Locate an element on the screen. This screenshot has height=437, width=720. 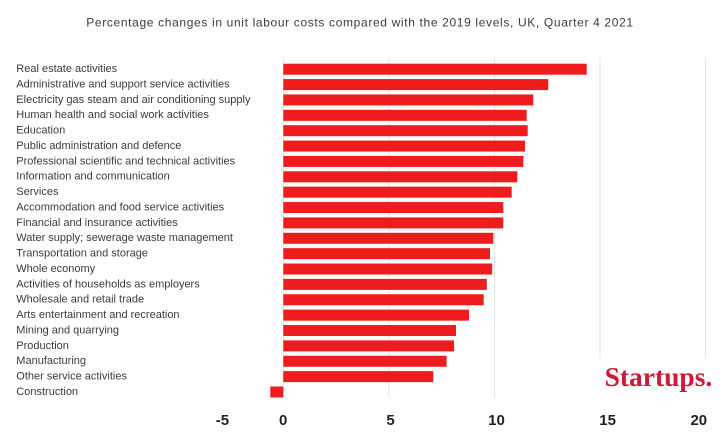
svg-text:Water supply; sewerage waste m: Water supply; sewerage waste management is located at coordinates (124, 238).